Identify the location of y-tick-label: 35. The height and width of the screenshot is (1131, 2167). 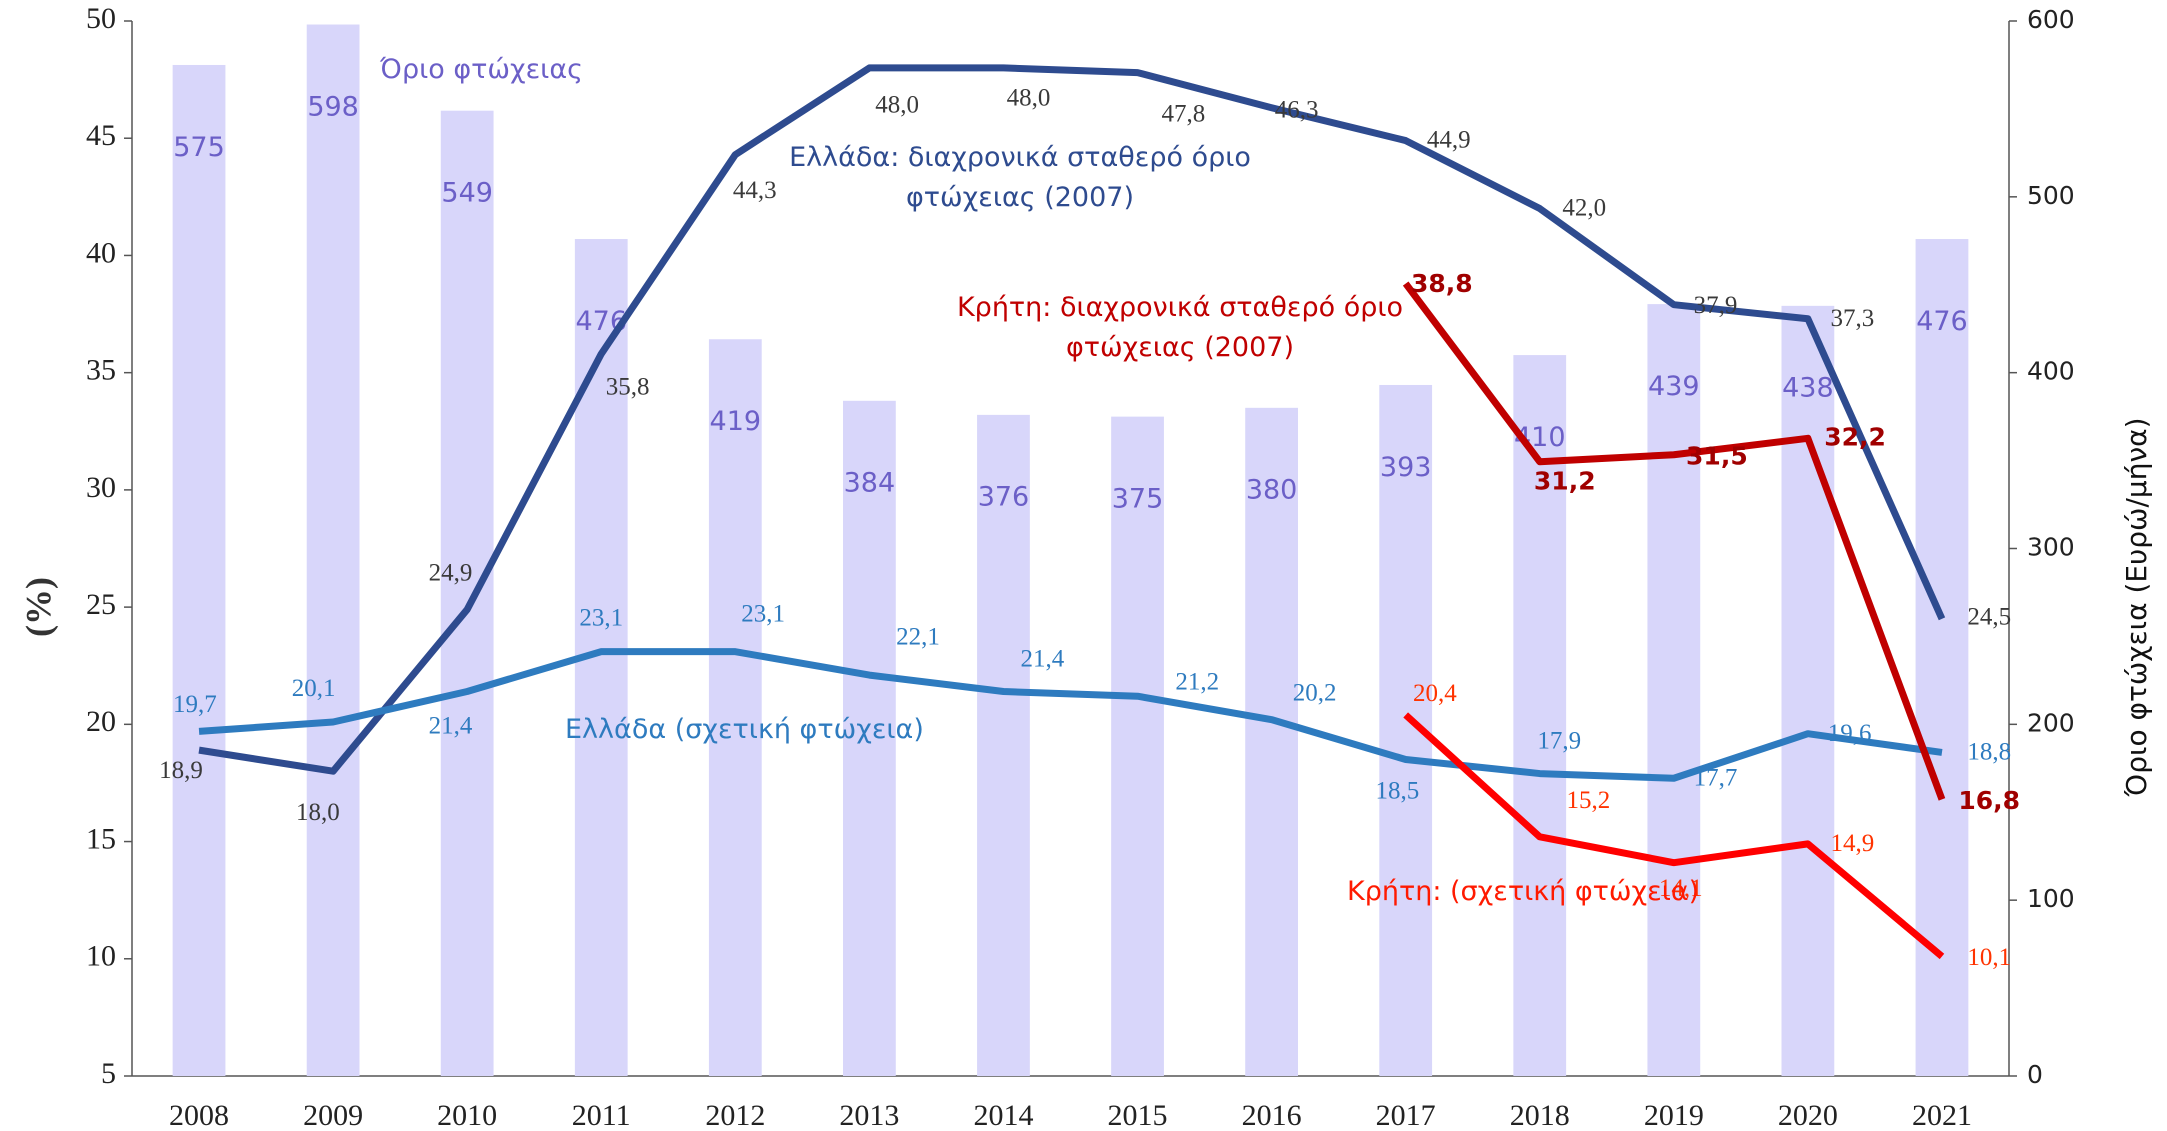
(101, 370).